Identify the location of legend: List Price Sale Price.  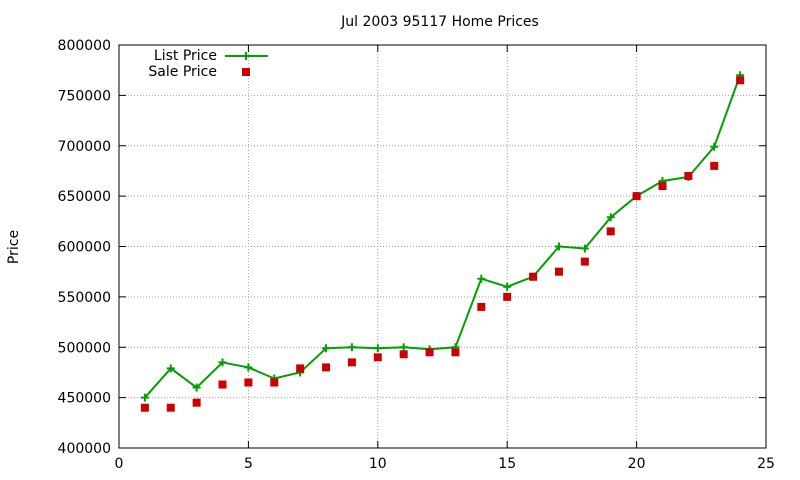
(208, 64).